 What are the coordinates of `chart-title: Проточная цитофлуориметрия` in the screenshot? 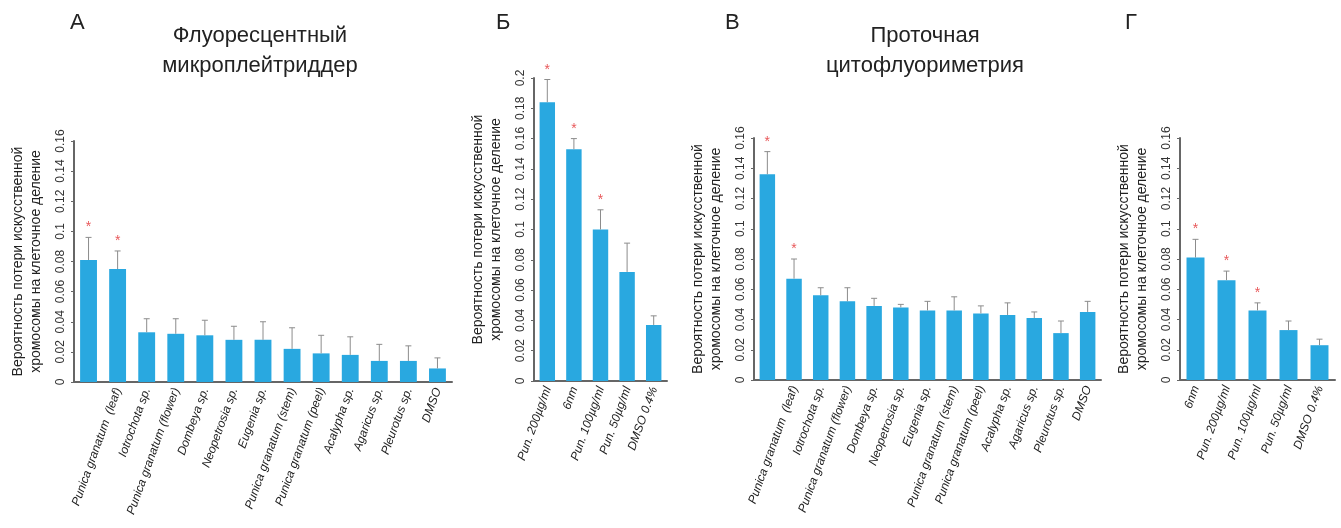 It's located at (925, 49).